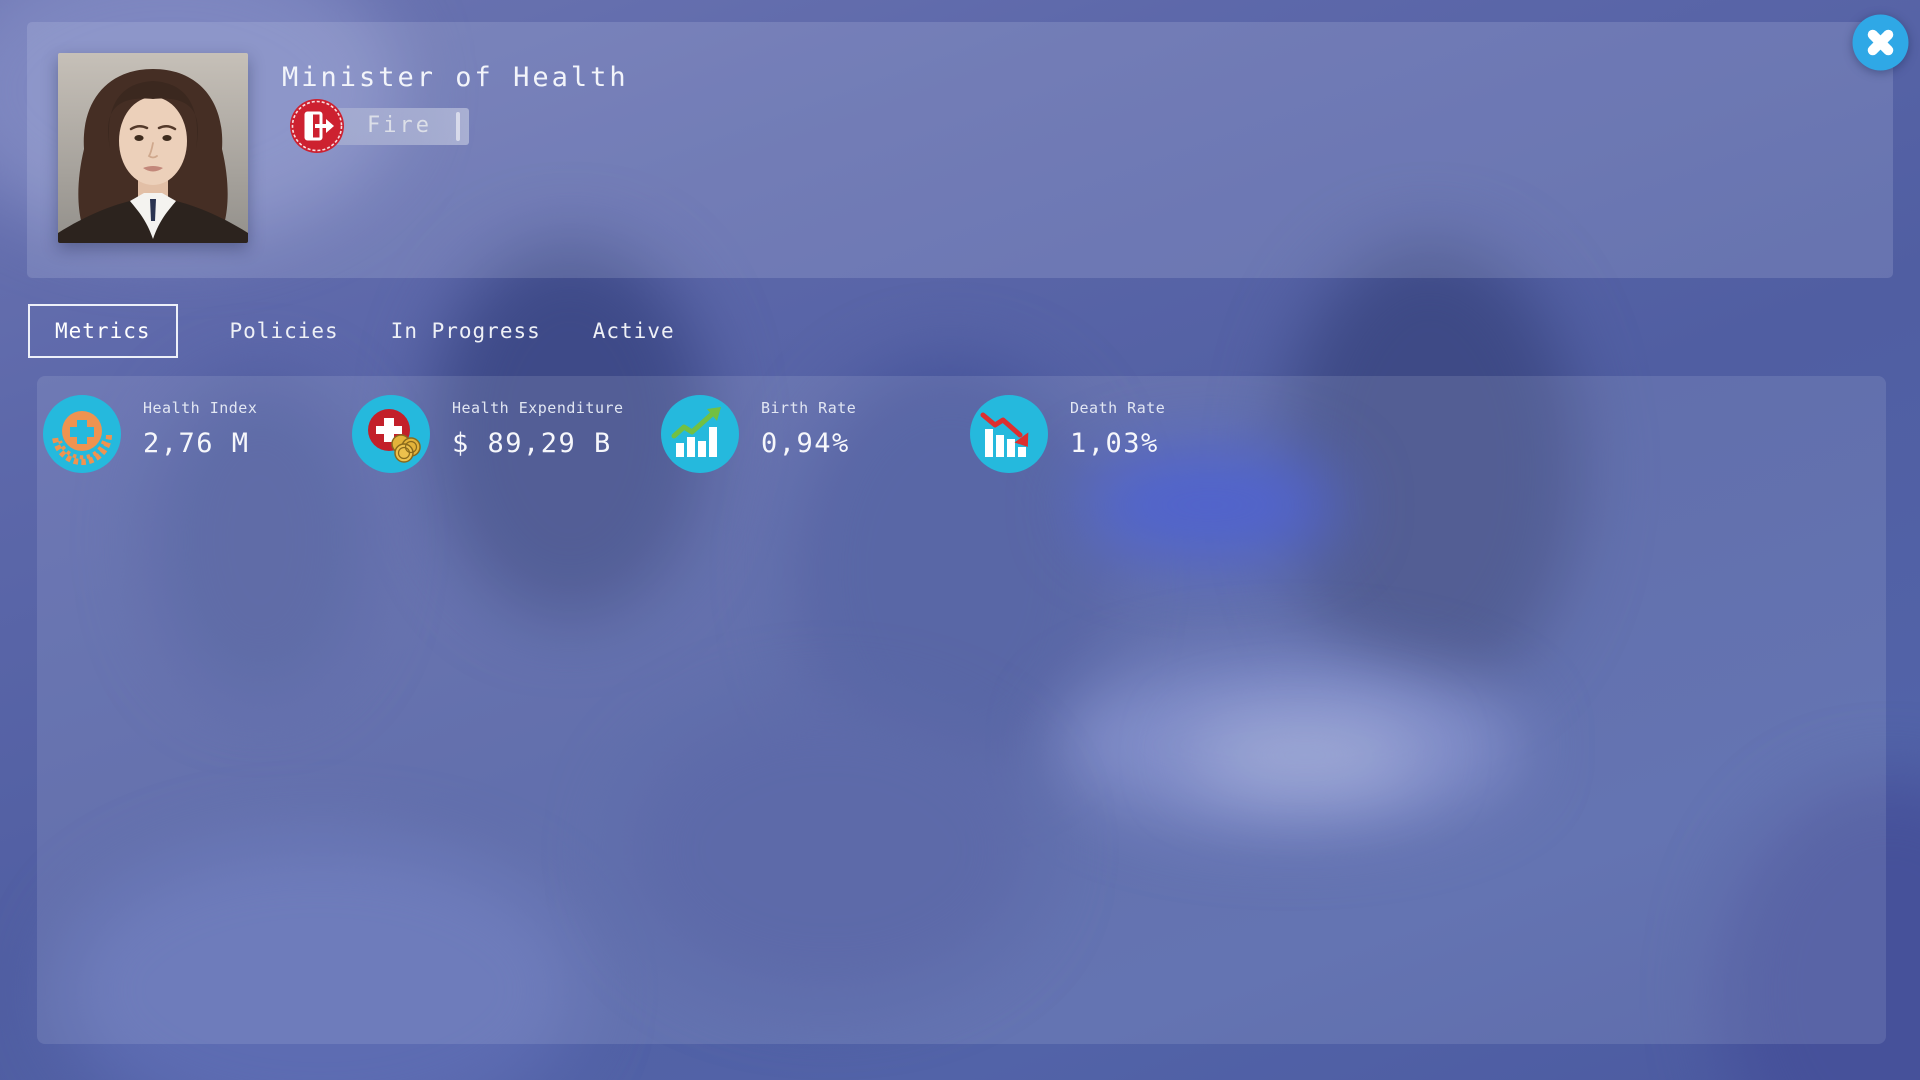  What do you see at coordinates (1114, 443) in the screenshot?
I see `metric-value: 1,03%` at bounding box center [1114, 443].